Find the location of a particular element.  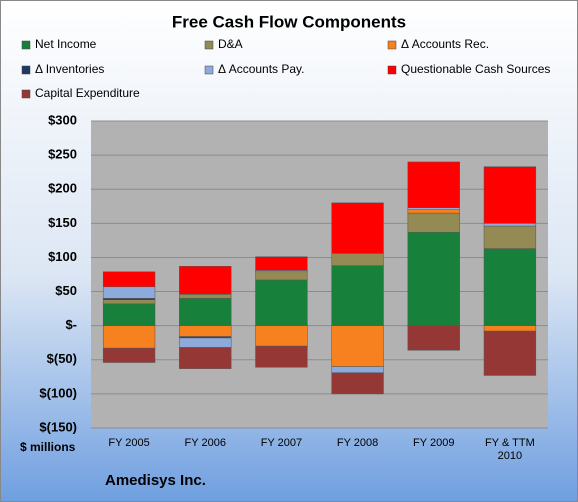

x-tick-label: FY & TTM 2010 is located at coordinates (510, 449).